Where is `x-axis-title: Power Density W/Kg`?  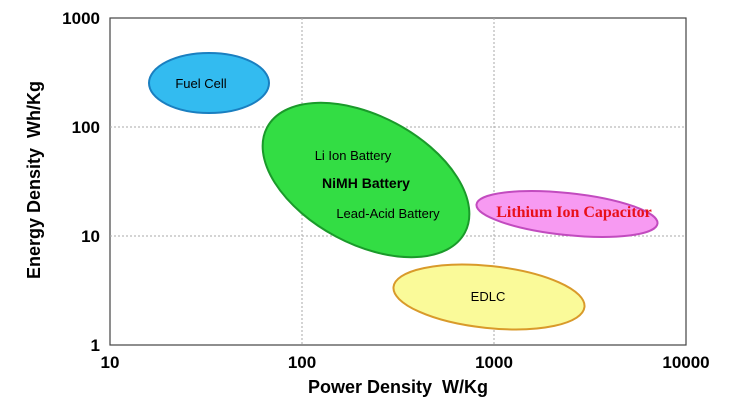
x-axis-title: Power Density W/Kg is located at coordinates (398, 387).